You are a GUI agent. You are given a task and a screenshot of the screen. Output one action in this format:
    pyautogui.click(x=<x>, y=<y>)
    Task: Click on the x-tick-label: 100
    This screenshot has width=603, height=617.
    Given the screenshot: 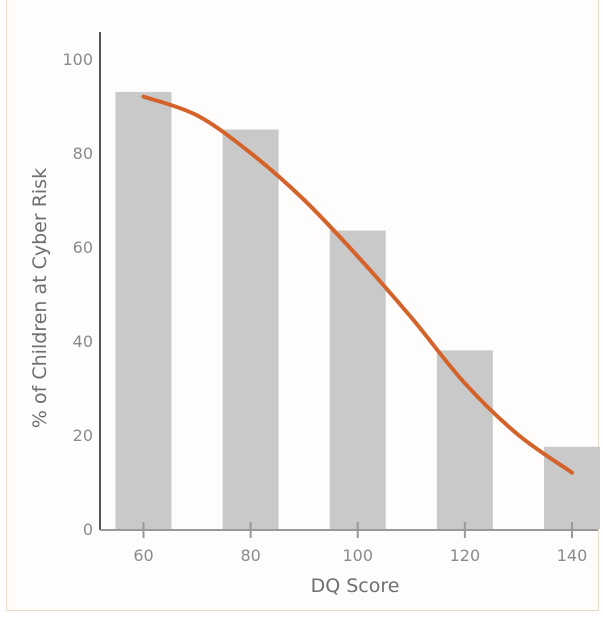 What is the action you would take?
    pyautogui.click(x=357, y=555)
    